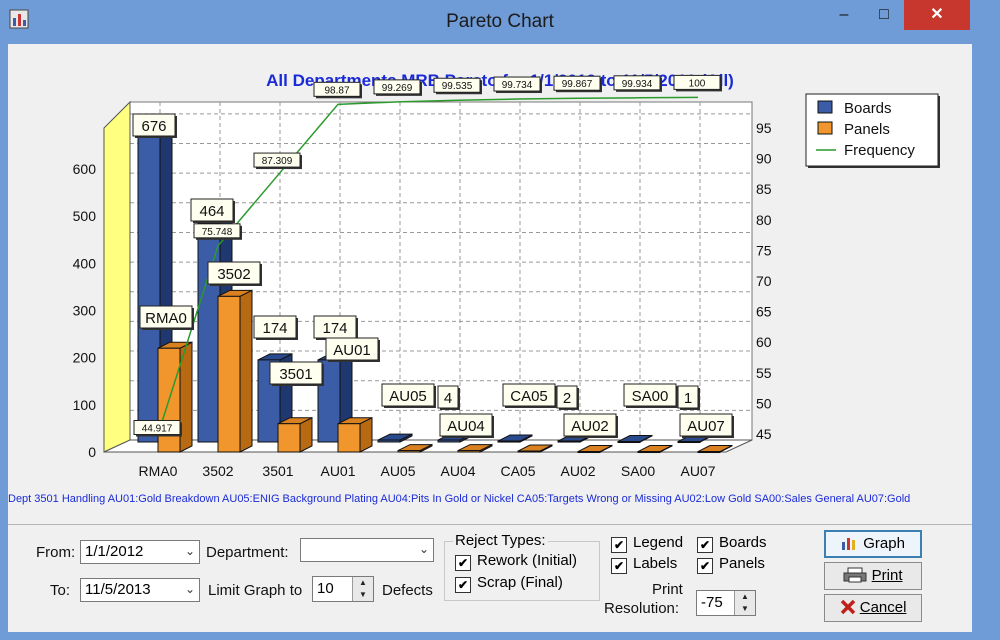 Image resolution: width=1000 pixels, height=640 pixels. What do you see at coordinates (246, 371) in the screenshot?
I see `panel-bar-side` at bounding box center [246, 371].